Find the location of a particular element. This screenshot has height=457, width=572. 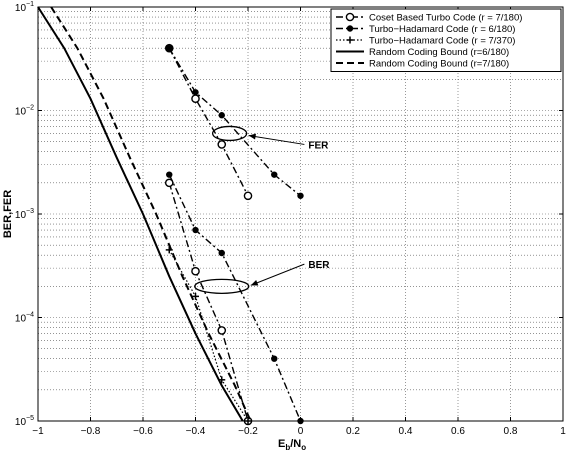

annotations-layer: FER BER is located at coordinates (262, 209).